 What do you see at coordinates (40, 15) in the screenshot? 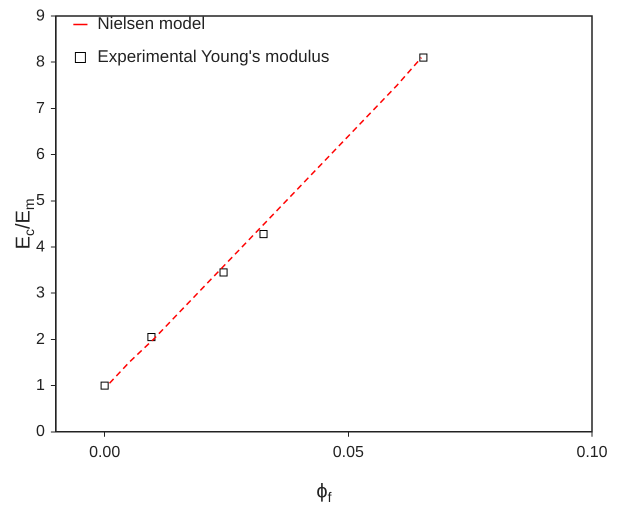
I see `y-tick-label: 9` at bounding box center [40, 15].